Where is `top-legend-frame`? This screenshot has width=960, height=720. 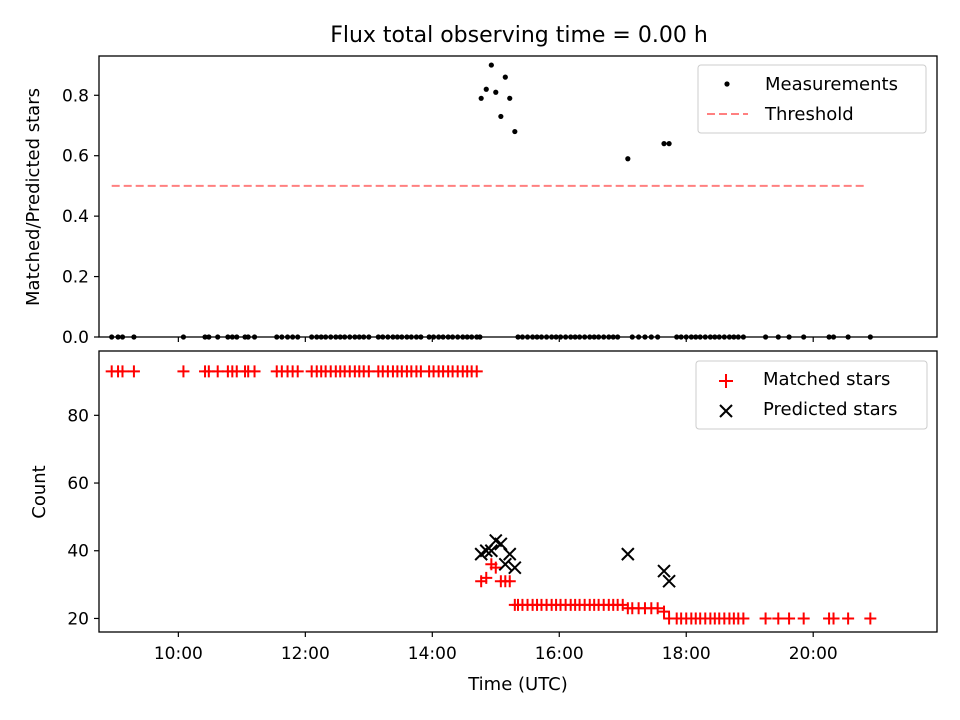 top-legend-frame is located at coordinates (812, 99).